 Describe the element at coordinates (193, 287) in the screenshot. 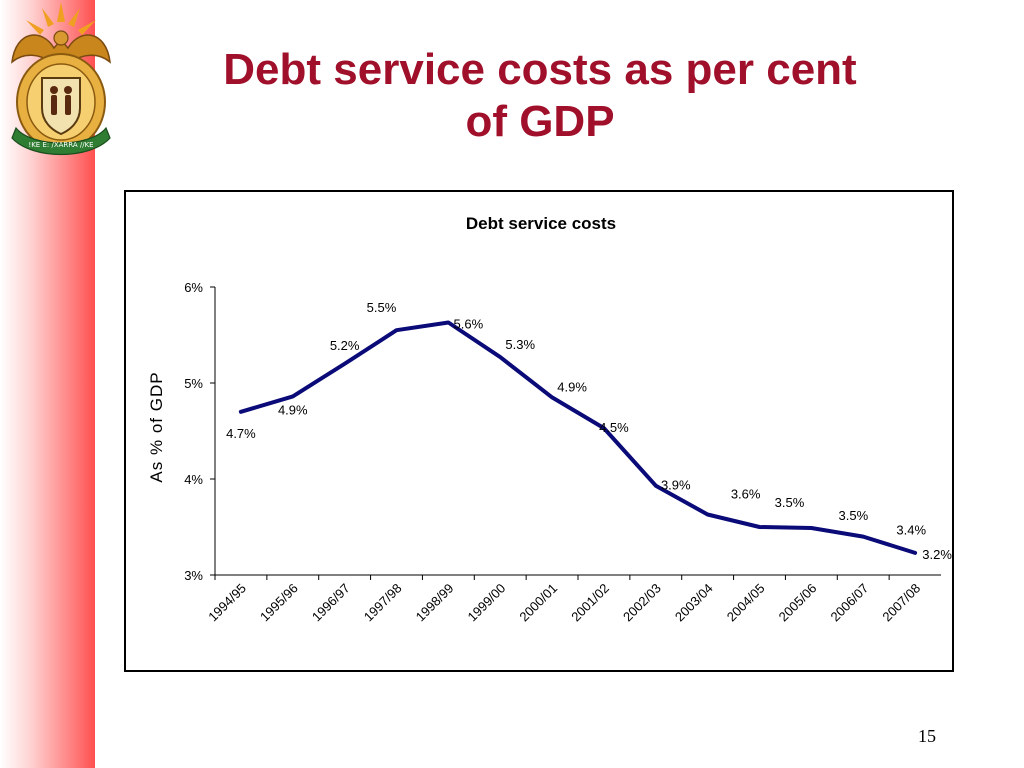

I see `y-tick-label: 6%` at that location.